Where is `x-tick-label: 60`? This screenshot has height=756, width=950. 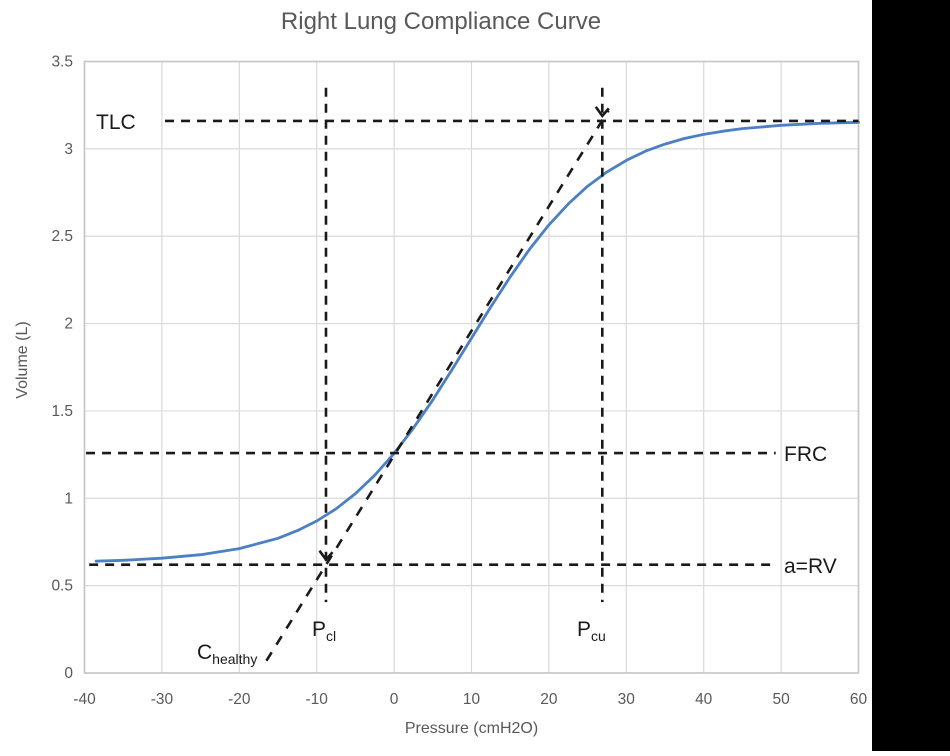
x-tick-label: 60 is located at coordinates (859, 699).